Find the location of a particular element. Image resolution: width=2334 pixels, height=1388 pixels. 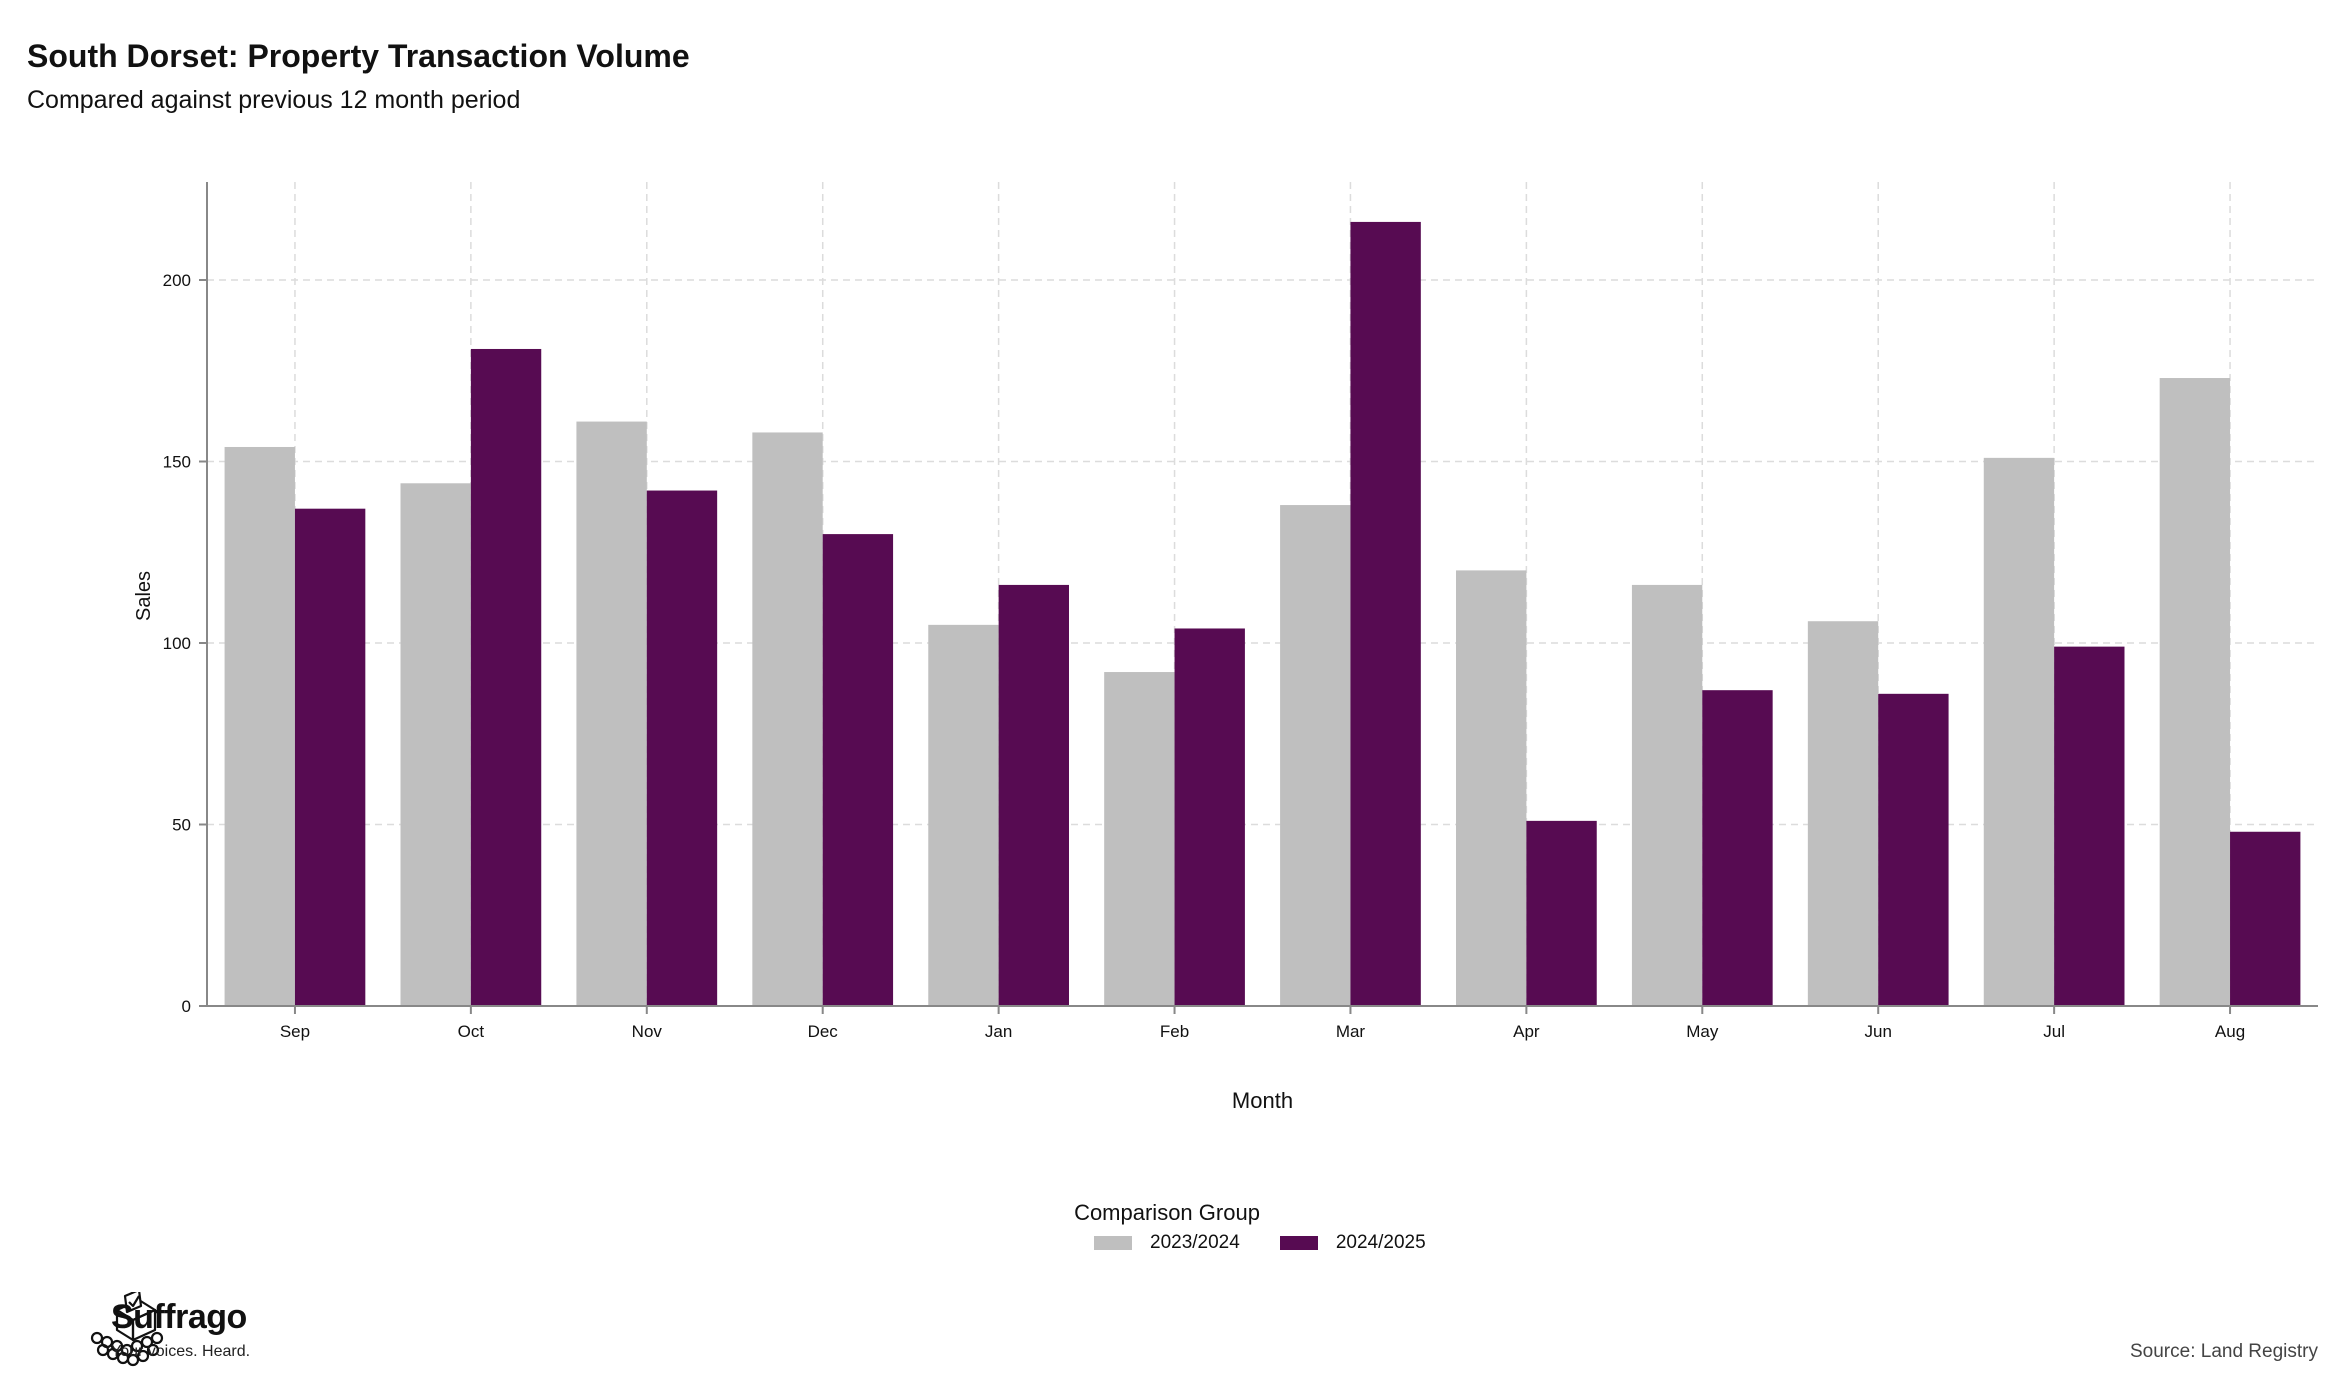

bar-2024-2025-mar is located at coordinates (1385, 614).